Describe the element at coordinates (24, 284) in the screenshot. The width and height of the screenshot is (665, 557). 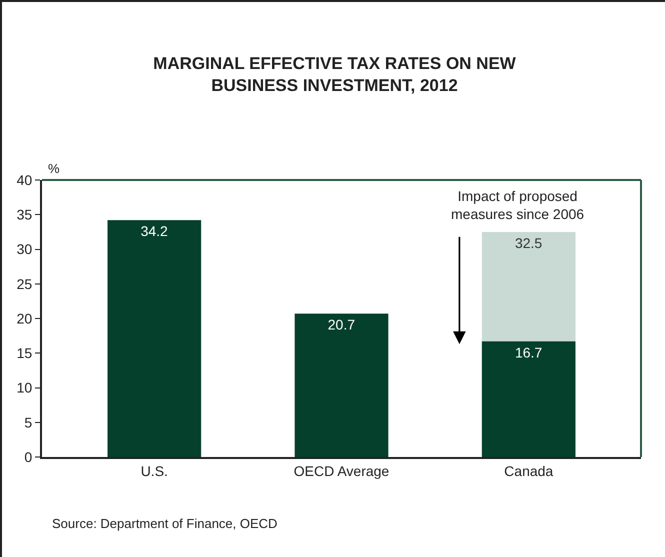
I see `y-tick-label: 25` at that location.